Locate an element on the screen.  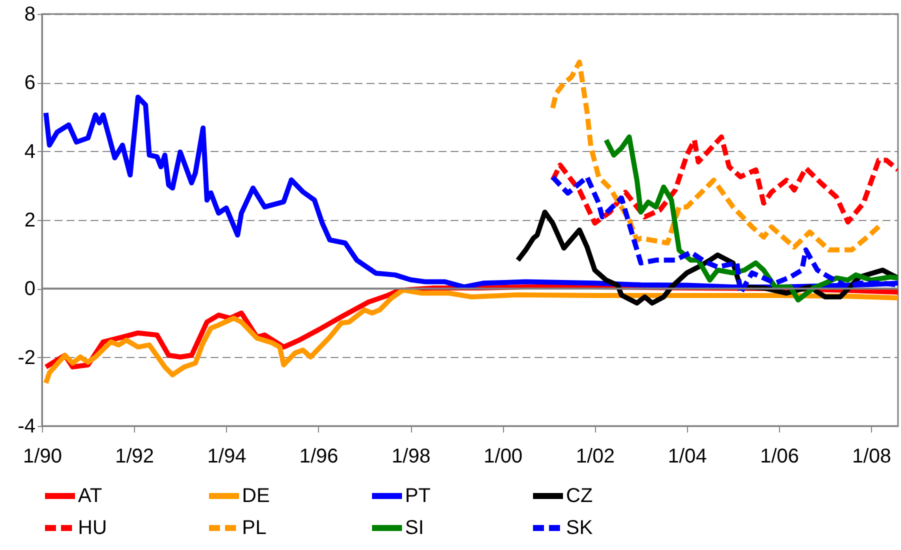
x-tick-label: 1/92 is located at coordinates (134, 457).